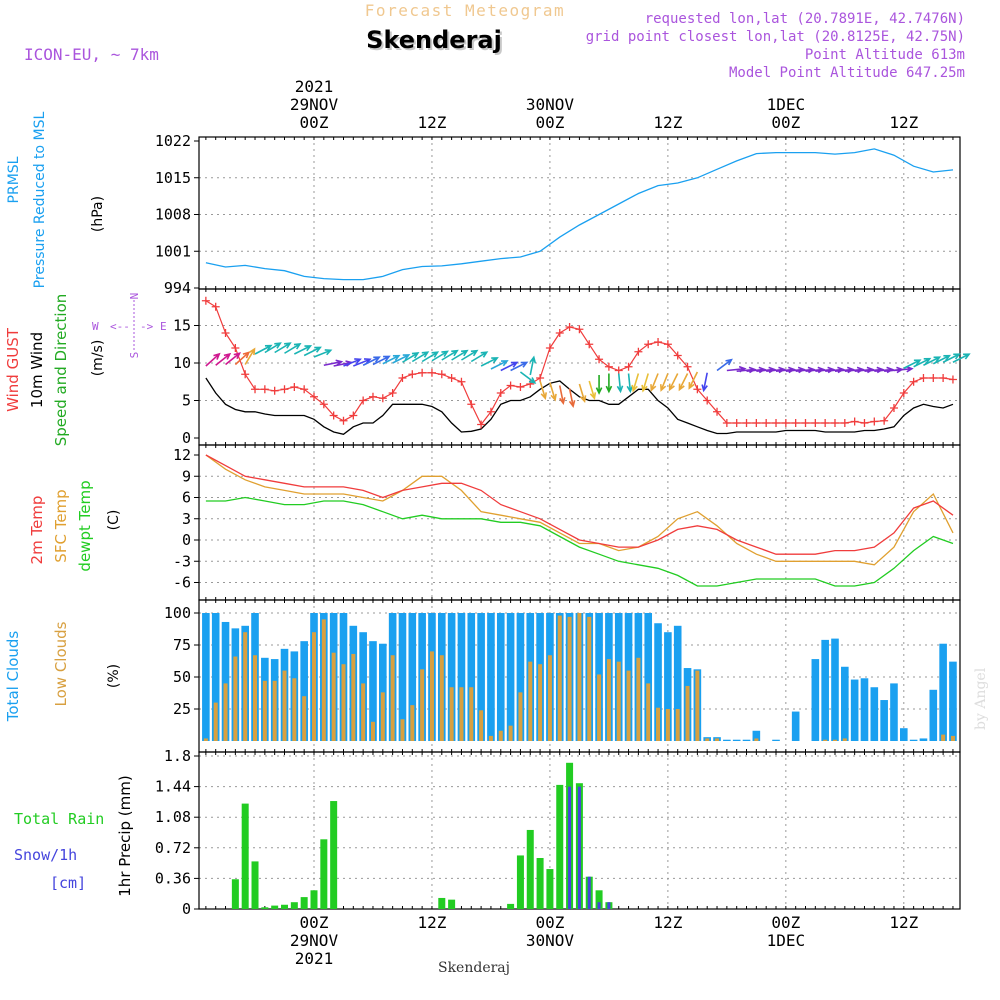  What do you see at coordinates (173, 141) in the screenshot?
I see `y-tick-label: 1022` at bounding box center [173, 141].